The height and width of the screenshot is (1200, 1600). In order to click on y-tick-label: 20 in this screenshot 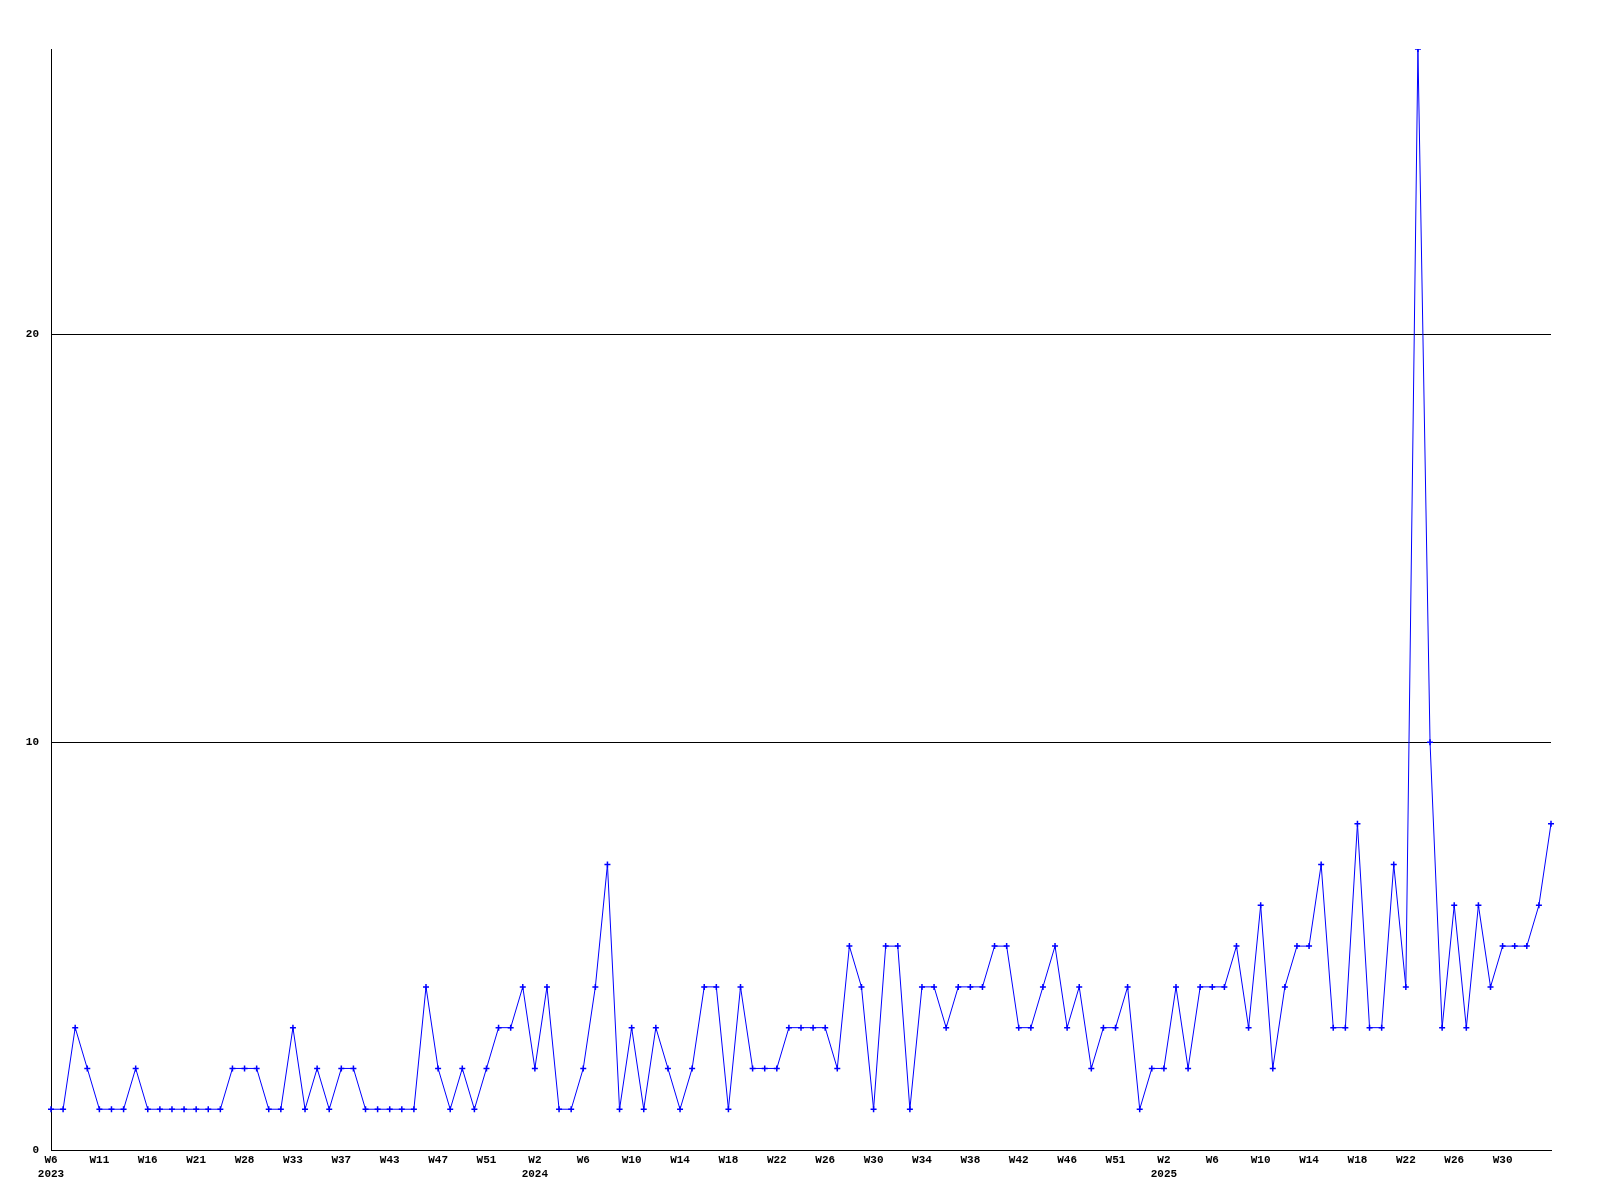, I will do `click(32, 334)`.